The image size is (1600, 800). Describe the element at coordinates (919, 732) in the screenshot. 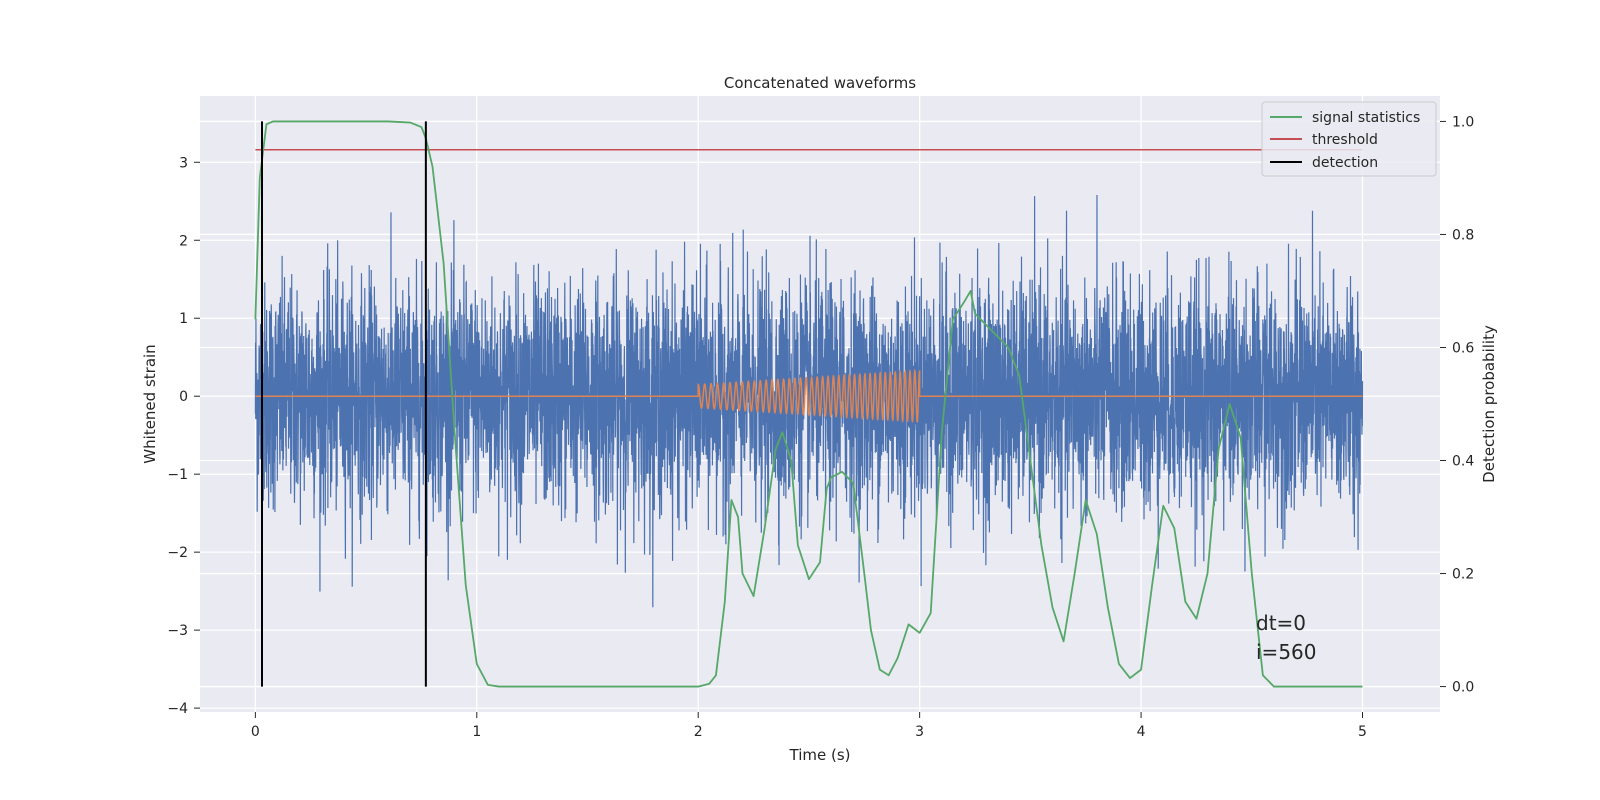

I see `x-tick-label: 3` at that location.